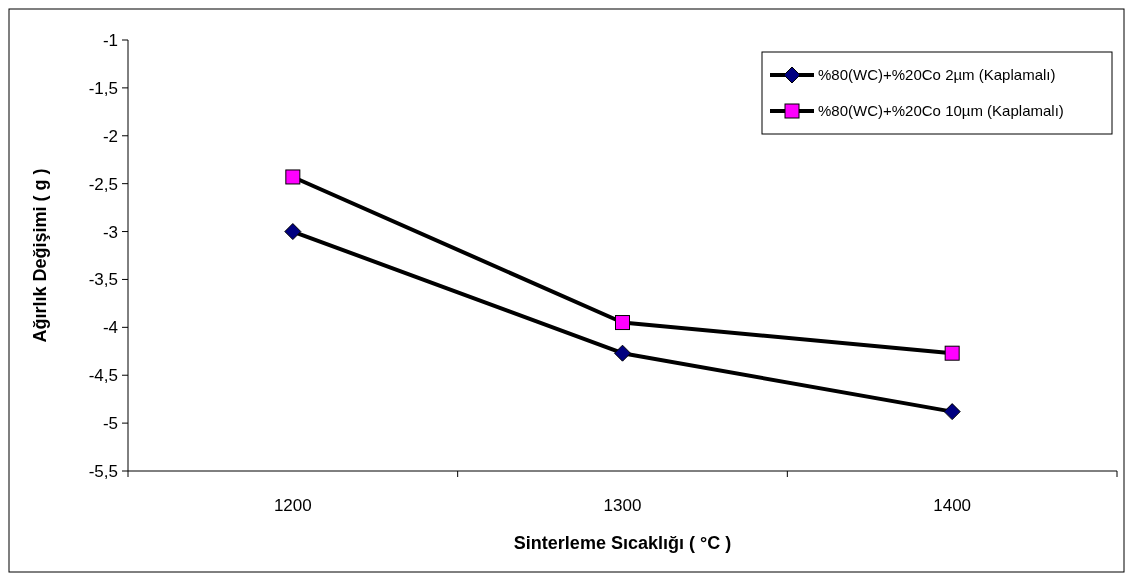  What do you see at coordinates (110, 328) in the screenshot?
I see `y-tick-label: -4` at bounding box center [110, 328].